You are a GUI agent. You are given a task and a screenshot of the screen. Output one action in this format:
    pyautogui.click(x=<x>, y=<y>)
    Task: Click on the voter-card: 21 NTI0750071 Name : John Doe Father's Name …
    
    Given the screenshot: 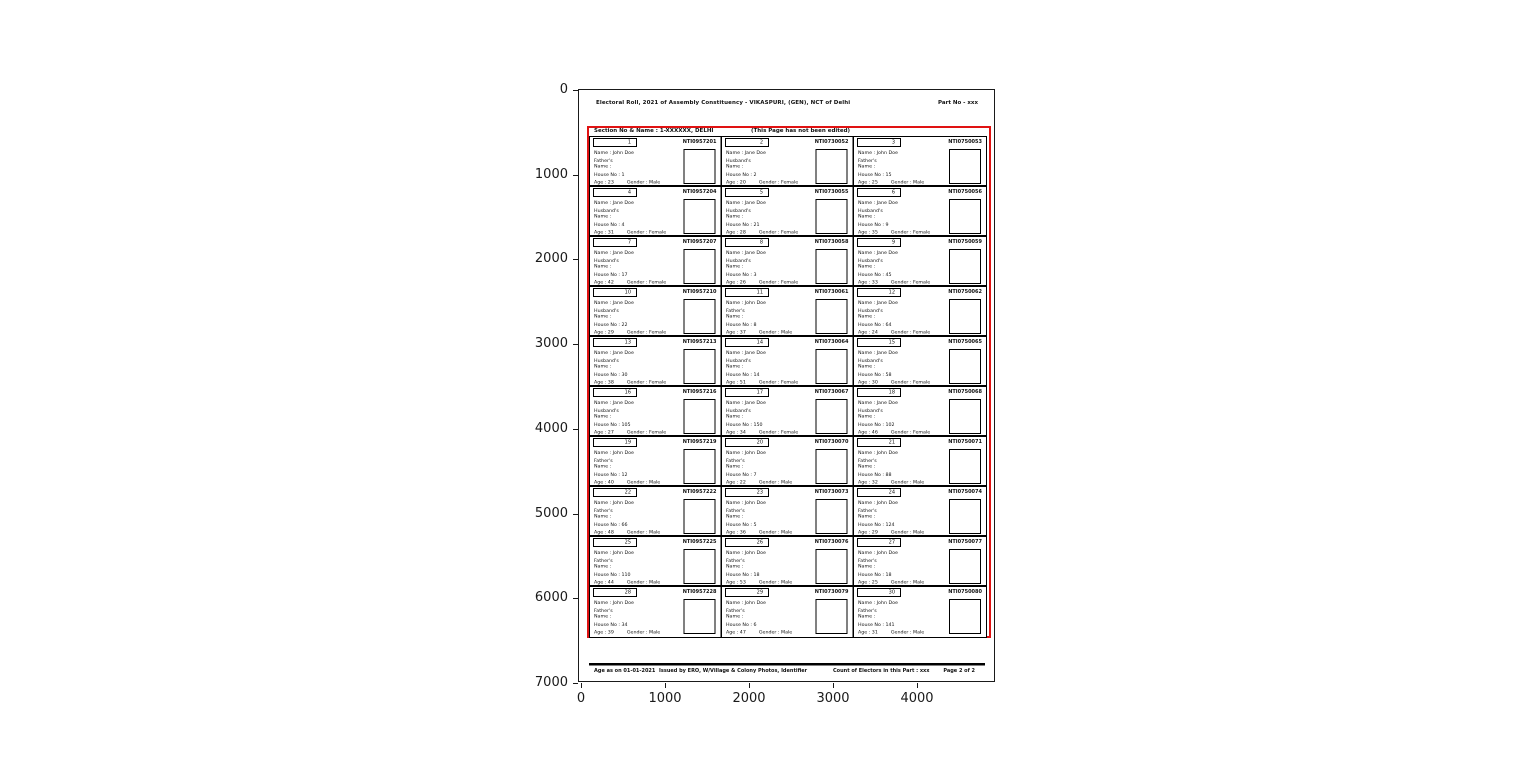 What is the action you would take?
    pyautogui.click(x=920, y=462)
    